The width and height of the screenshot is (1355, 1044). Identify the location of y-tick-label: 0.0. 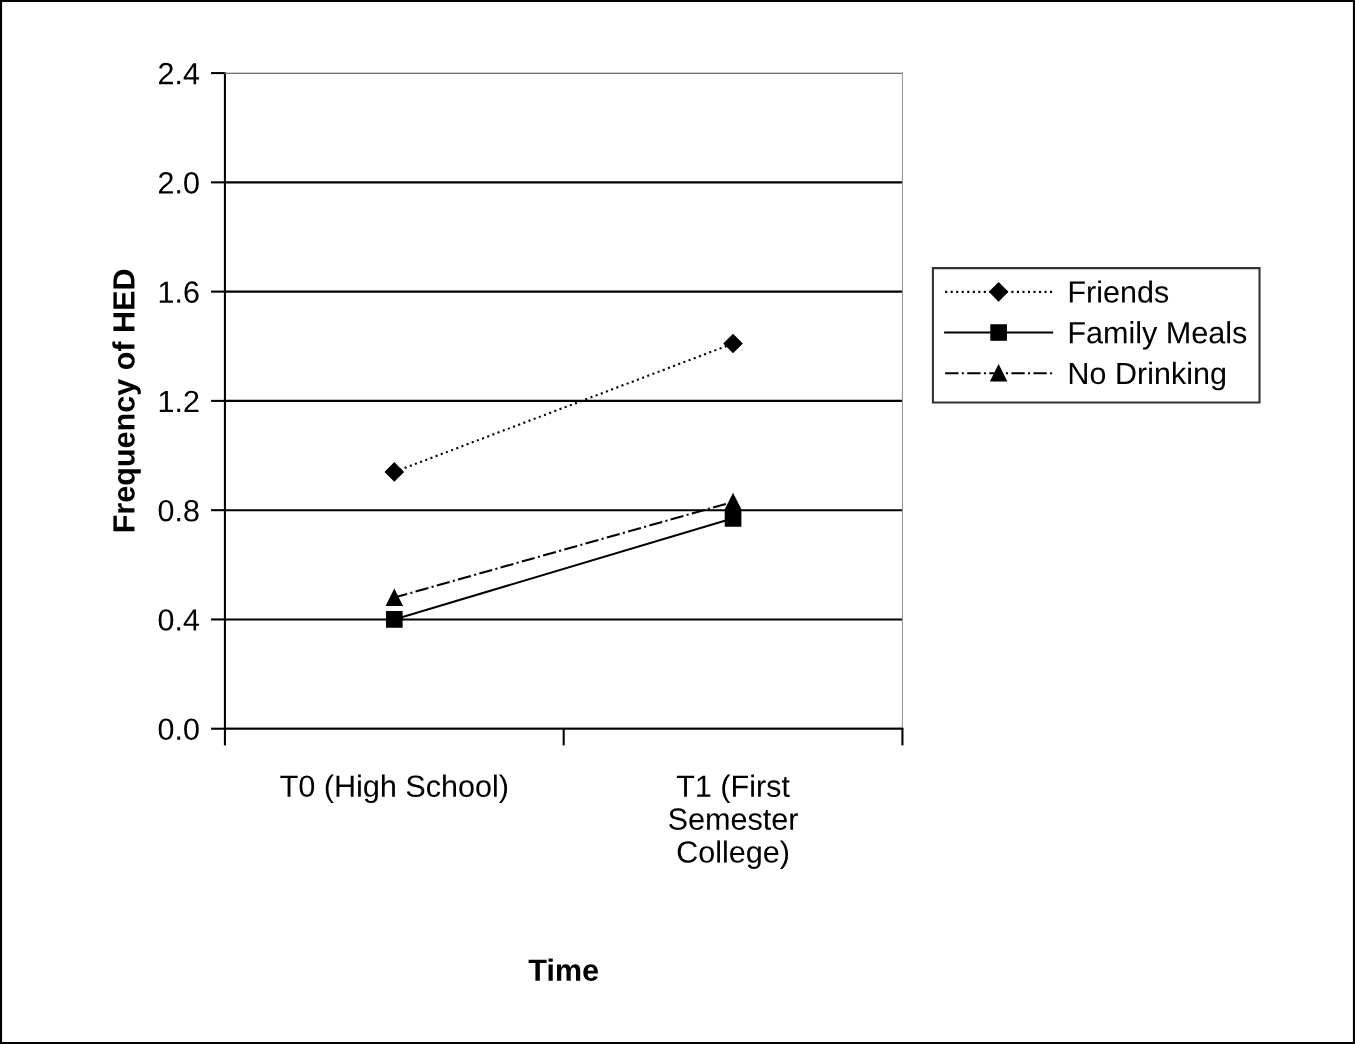
(178, 729).